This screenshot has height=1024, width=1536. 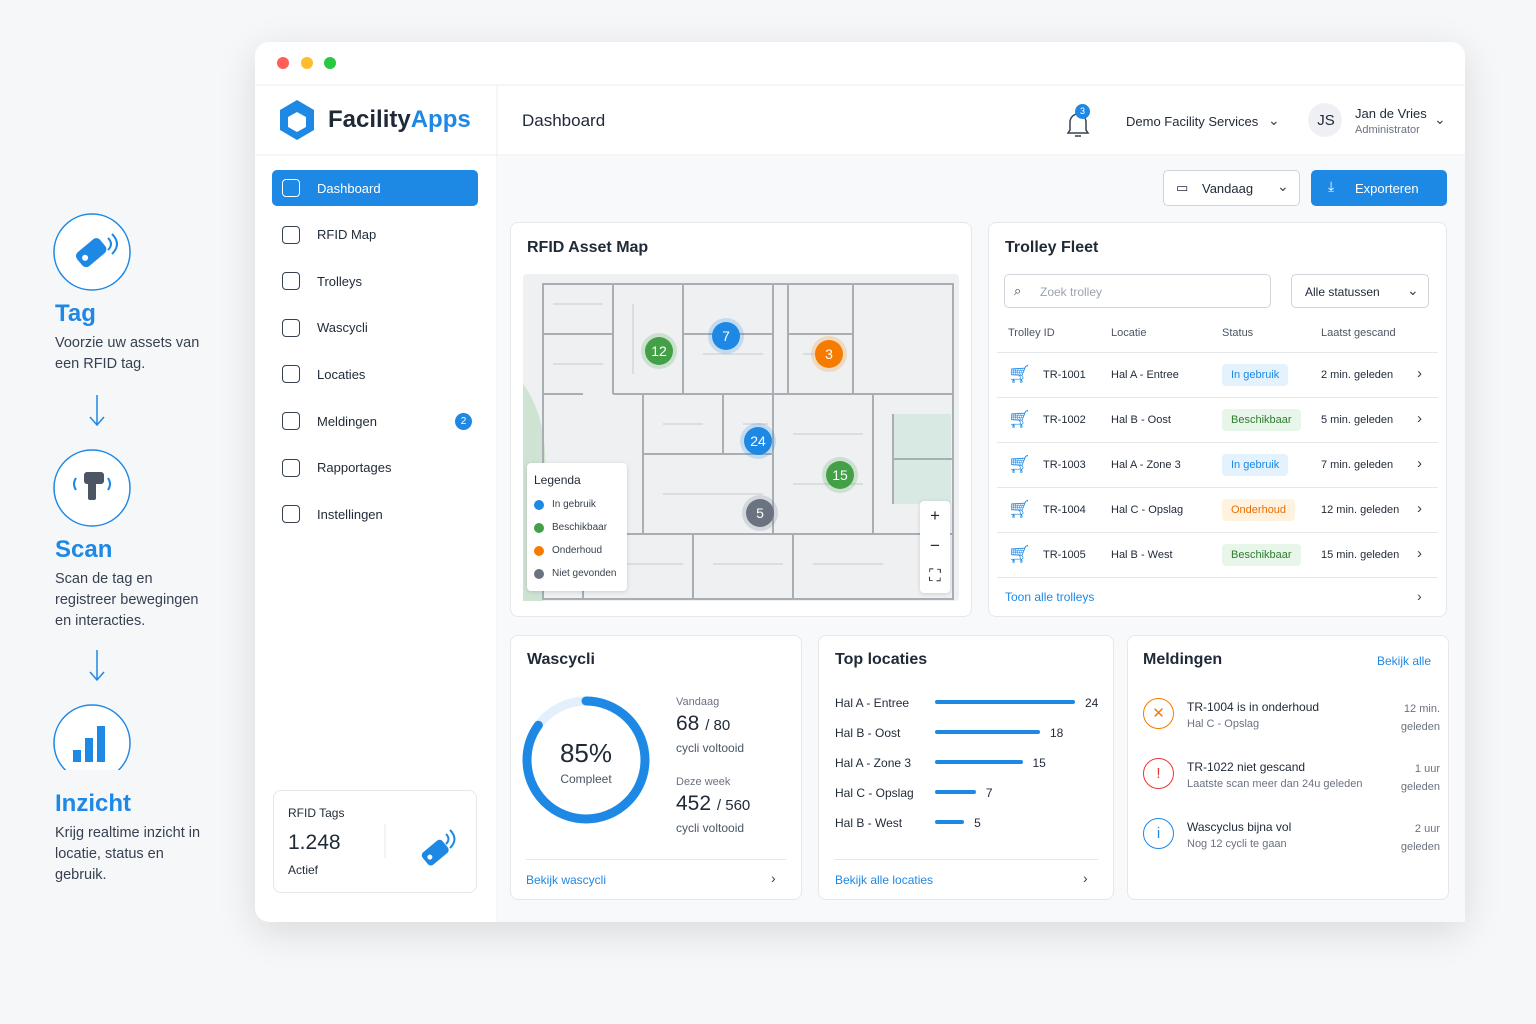 I want to click on scanned: 7 min. geleden, so click(x=1357, y=465).